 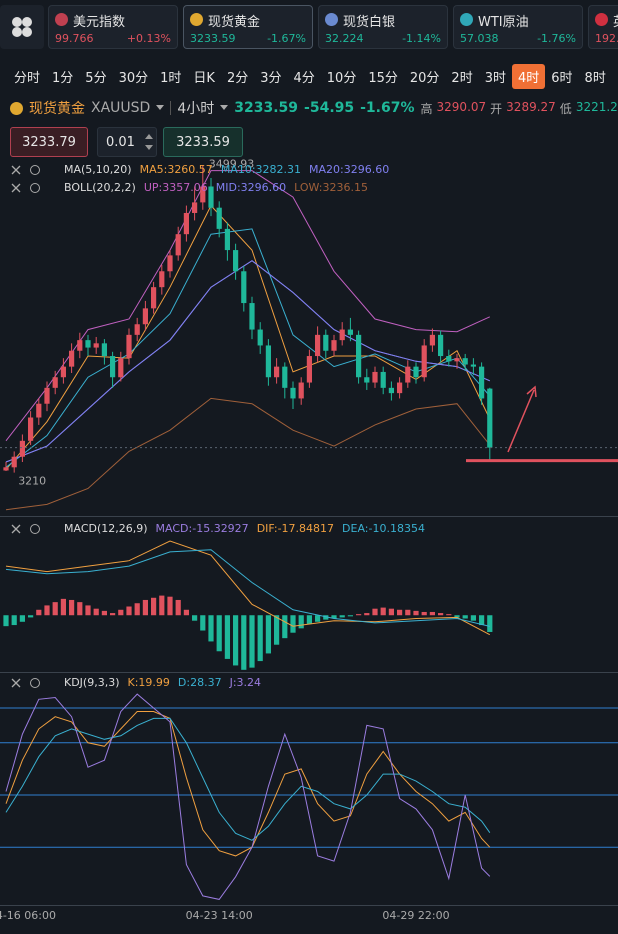 What do you see at coordinates (196, 109) in the screenshot?
I see `period: 4小时` at bounding box center [196, 109].